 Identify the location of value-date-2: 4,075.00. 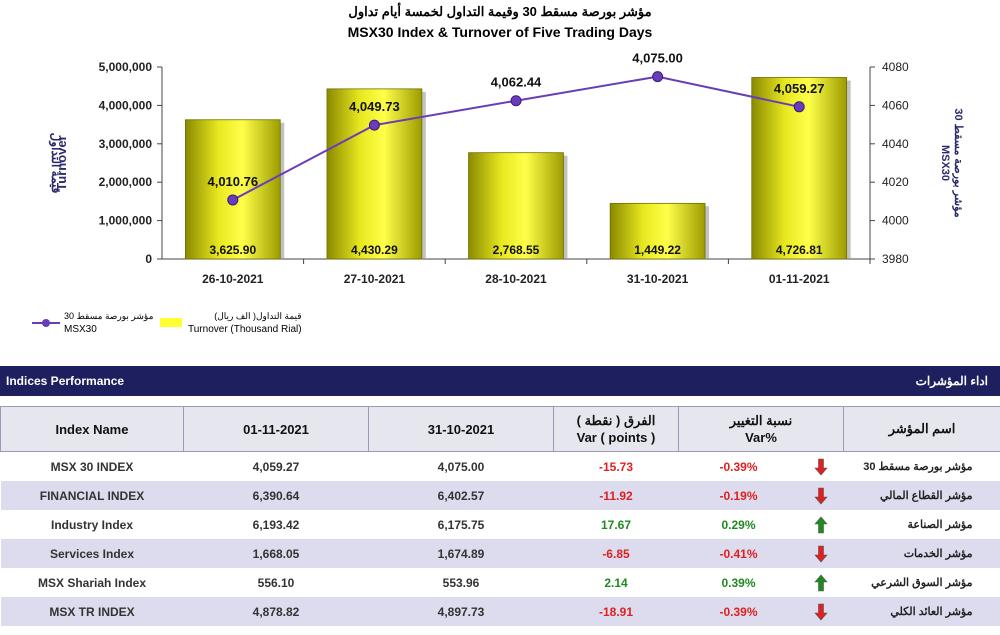
(461, 466).